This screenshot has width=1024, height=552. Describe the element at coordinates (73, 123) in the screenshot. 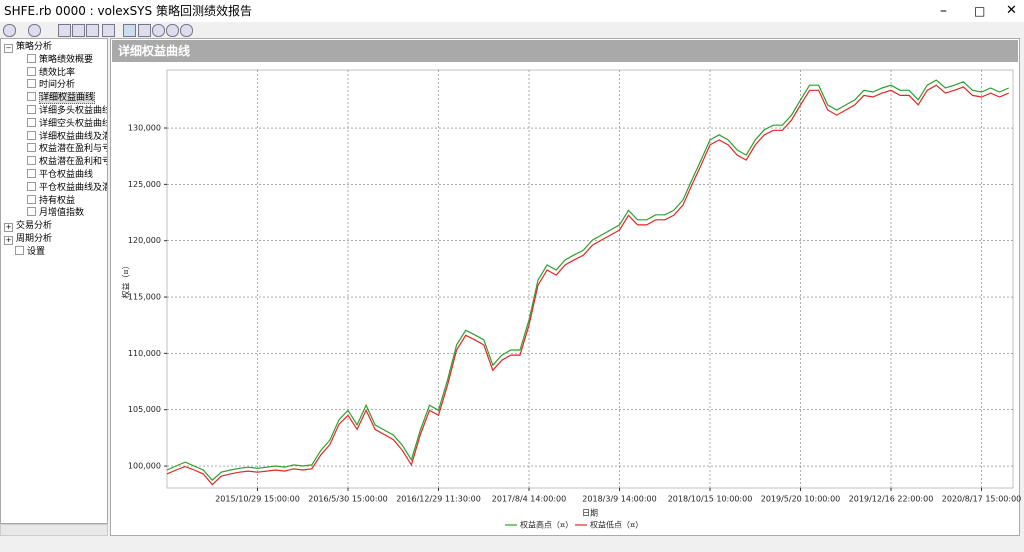

I see `tree-label: 详细空头权益曲线` at that location.